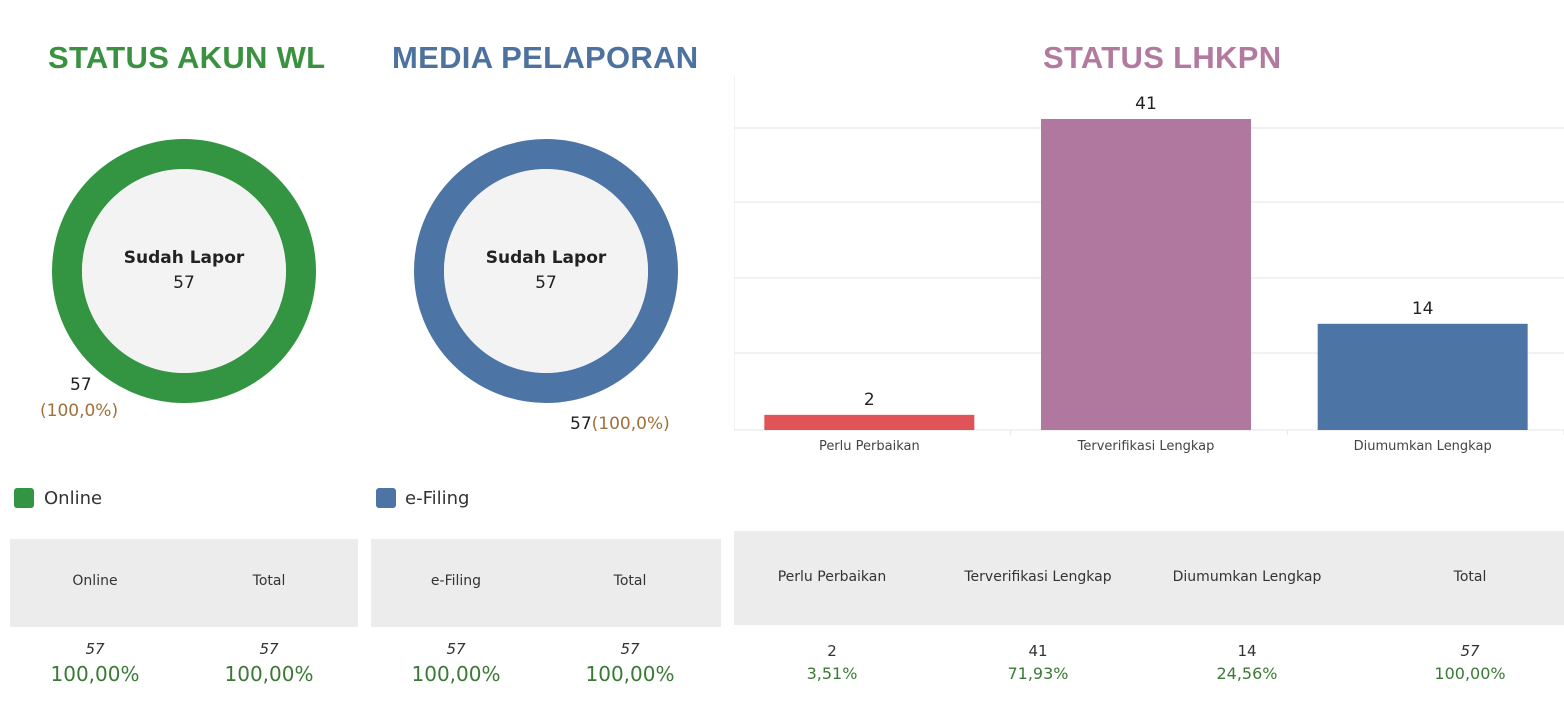 The width and height of the screenshot is (1564, 711). What do you see at coordinates (386, 498) in the screenshot?
I see `legend-efiling-swatch` at bounding box center [386, 498].